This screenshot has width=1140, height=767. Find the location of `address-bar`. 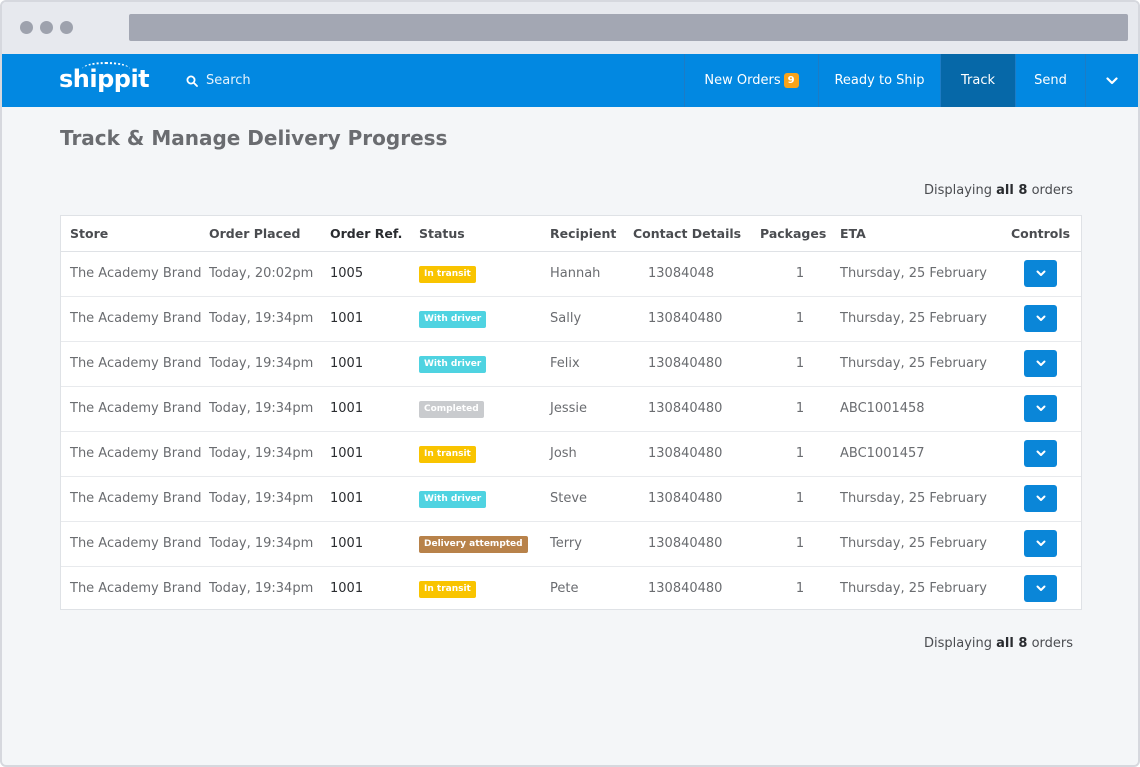

address-bar is located at coordinates (628, 27).